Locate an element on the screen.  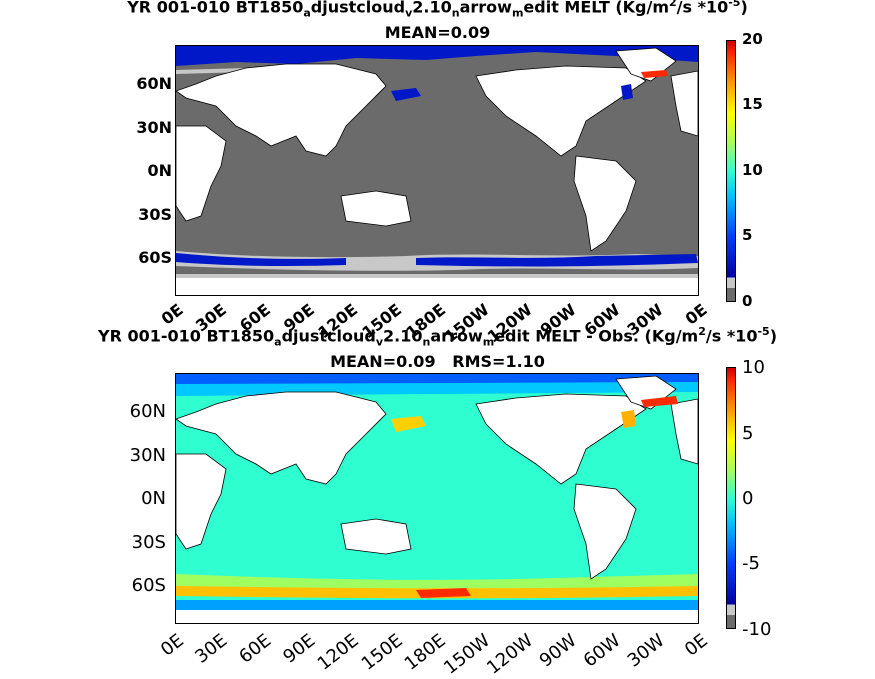
panel1-cbtick-20: 20 is located at coordinates (752, 39).